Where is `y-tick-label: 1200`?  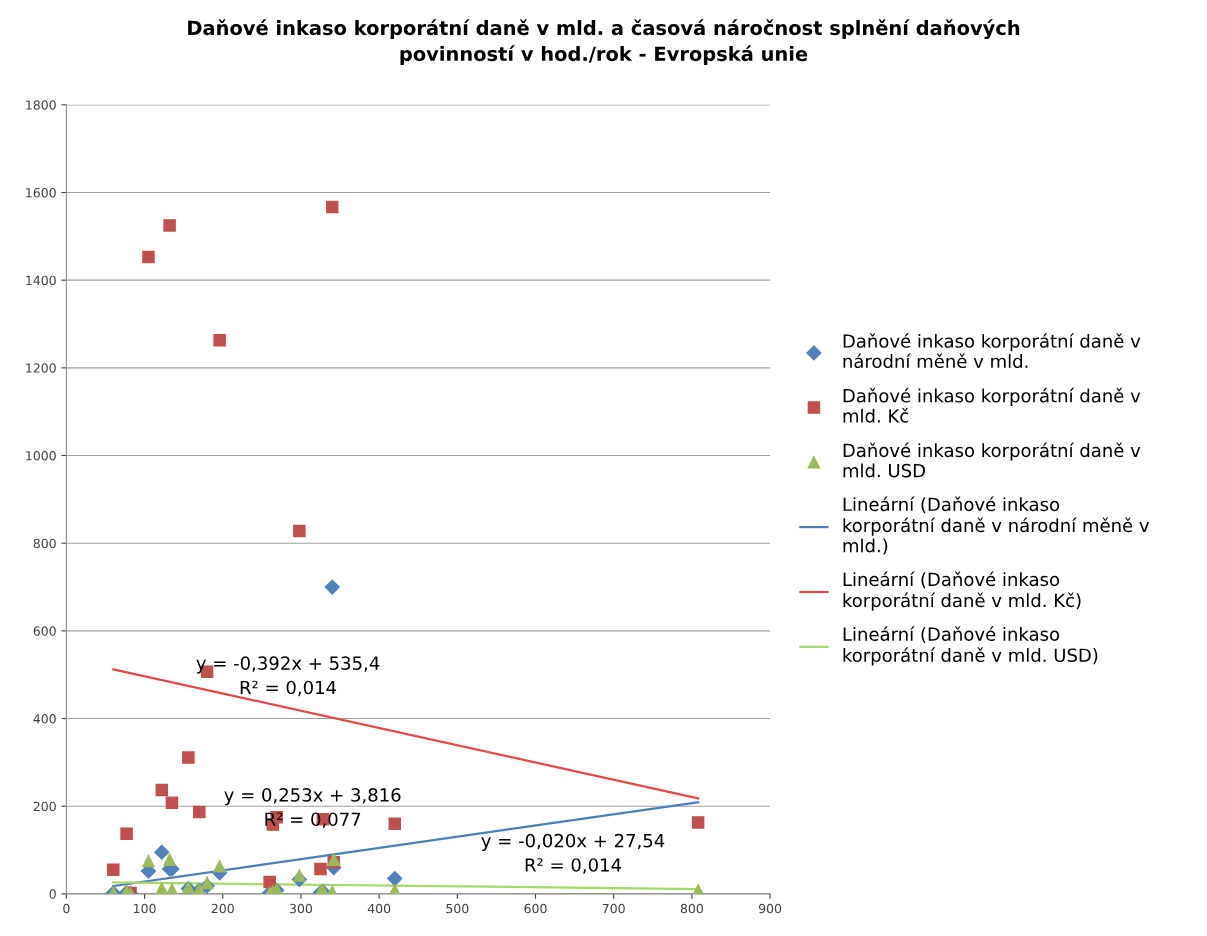
y-tick-label: 1200 is located at coordinates (41, 368).